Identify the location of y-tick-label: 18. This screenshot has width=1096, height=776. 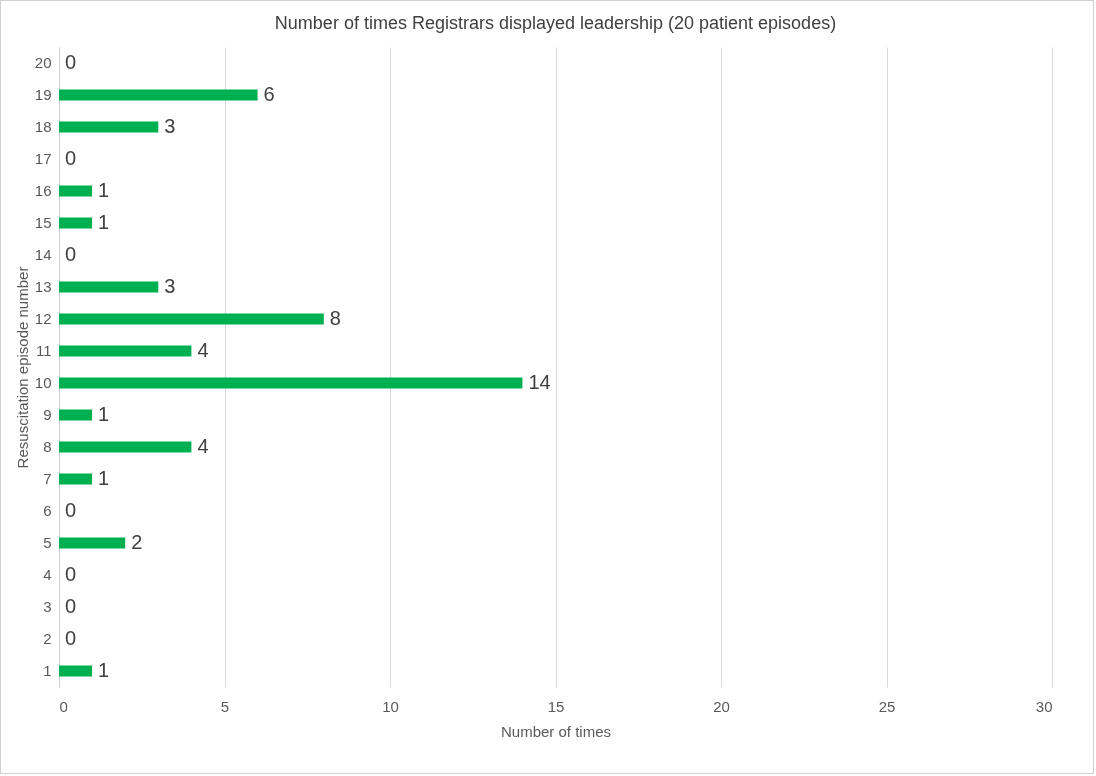
(43, 126).